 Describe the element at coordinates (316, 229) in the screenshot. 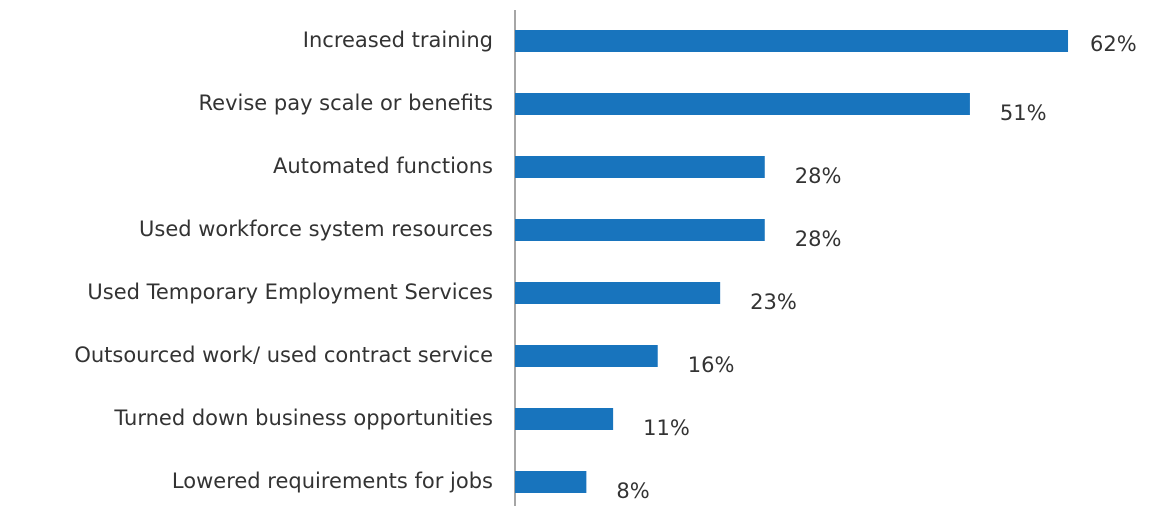

I see `category-label: Used workforce system resources` at that location.